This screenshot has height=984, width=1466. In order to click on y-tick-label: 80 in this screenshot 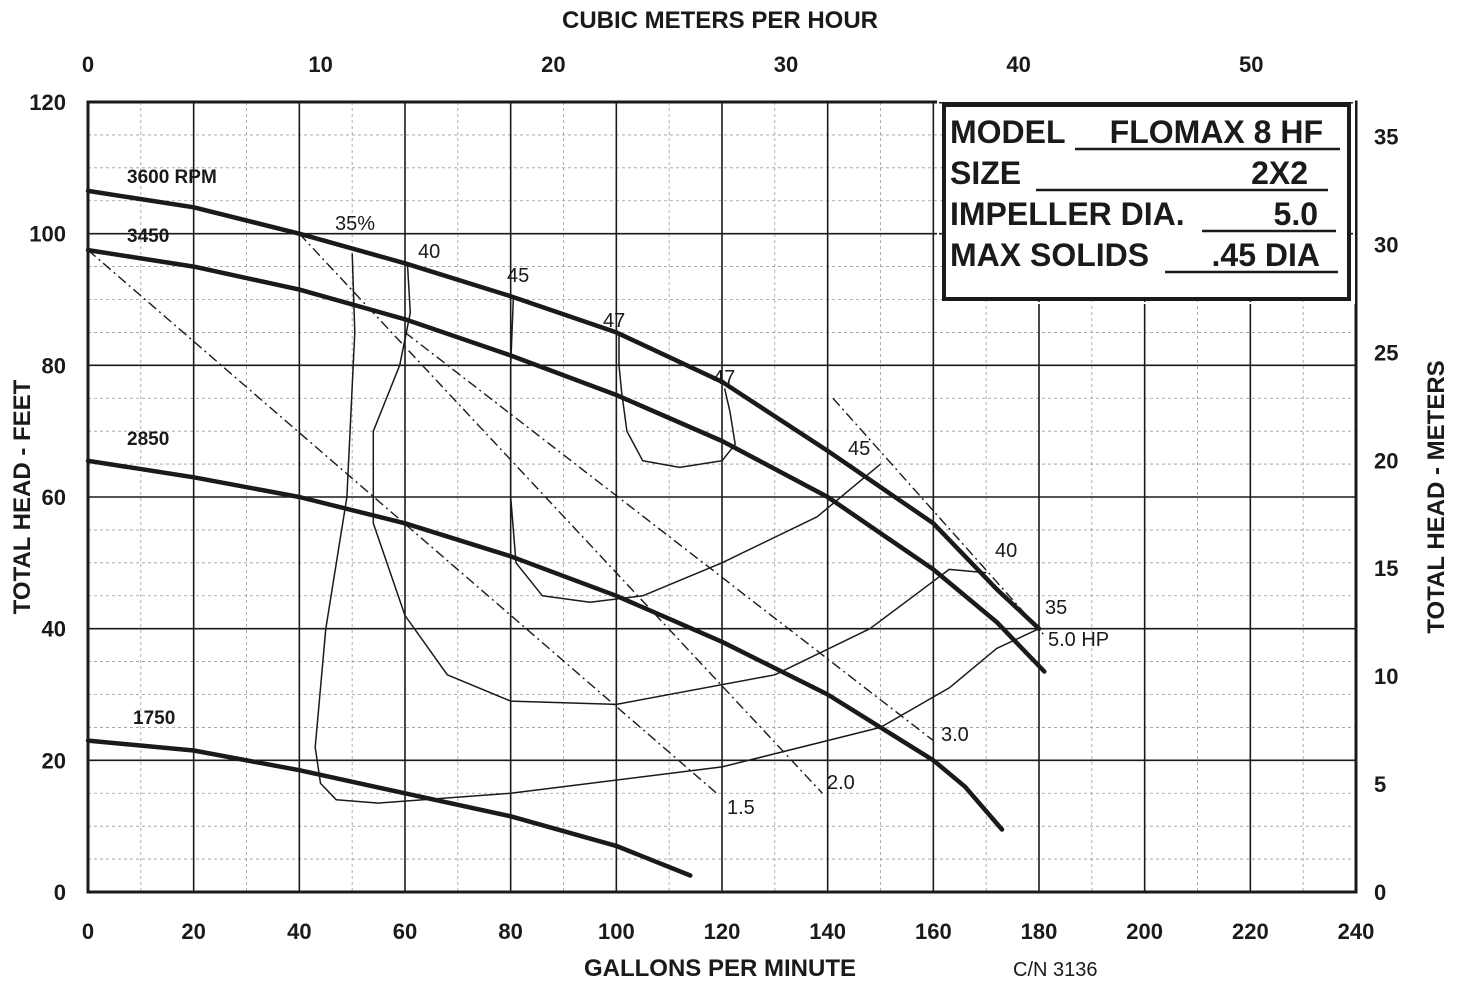, I will do `click(54, 365)`.